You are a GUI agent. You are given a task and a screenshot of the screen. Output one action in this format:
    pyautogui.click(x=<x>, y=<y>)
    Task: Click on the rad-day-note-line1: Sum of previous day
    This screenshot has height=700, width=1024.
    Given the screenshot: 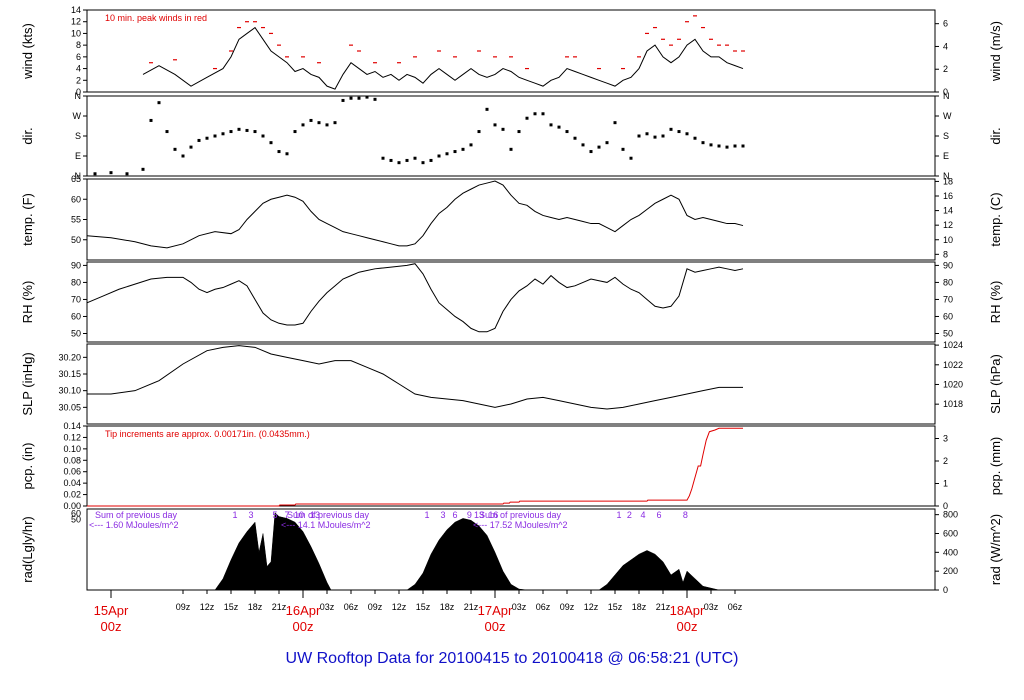 What is the action you would take?
    pyautogui.click(x=520, y=515)
    